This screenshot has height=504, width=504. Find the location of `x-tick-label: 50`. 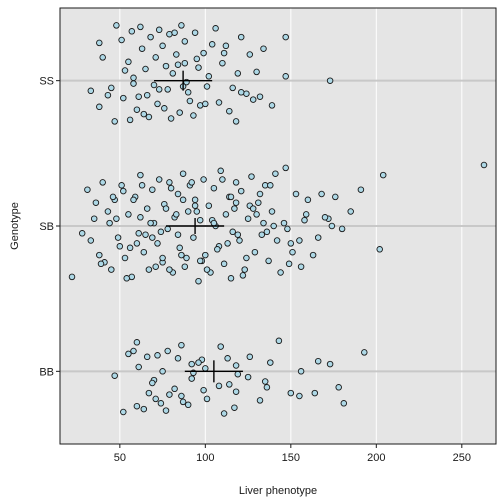

x-tick-label: 50 is located at coordinates (120, 458).